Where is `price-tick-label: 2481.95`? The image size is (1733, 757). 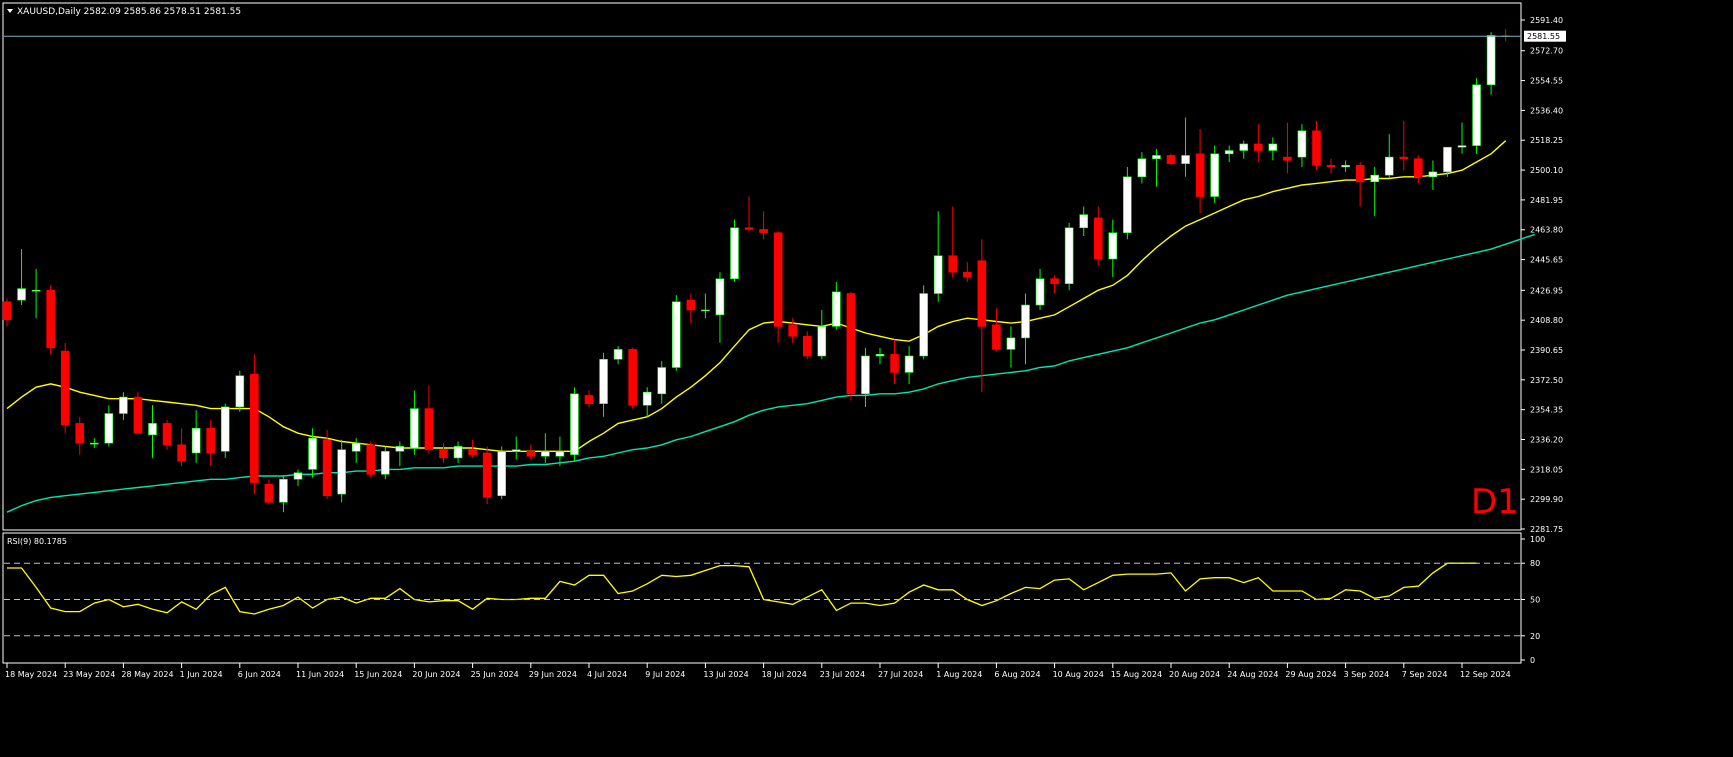 price-tick-label: 2481.95 is located at coordinates (1546, 200).